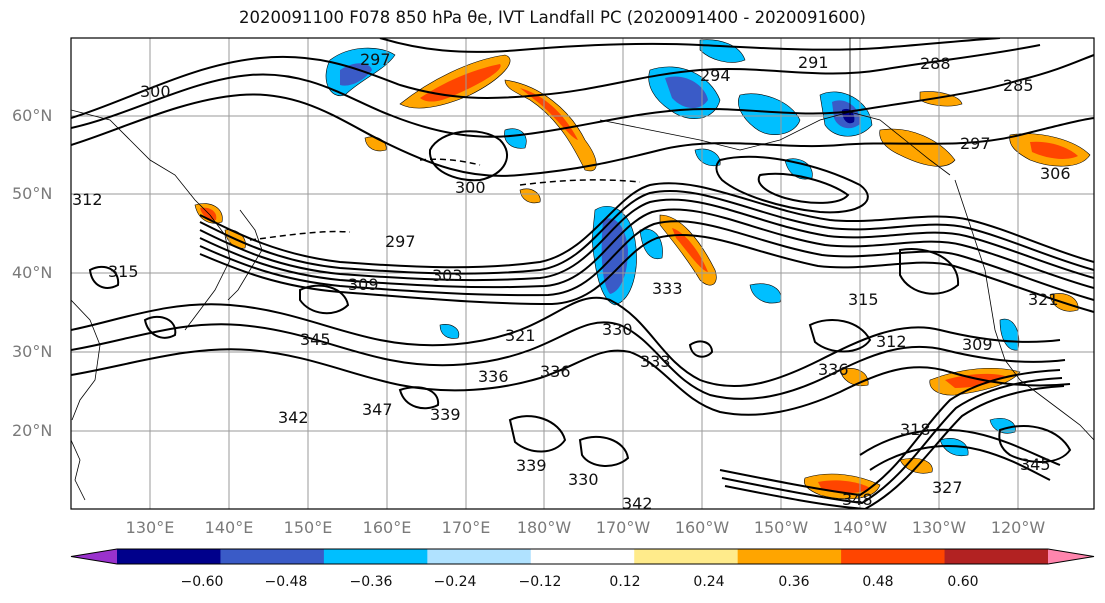 Image resolution: width=1105 pixels, height=603 pixels. What do you see at coordinates (947, 487) in the screenshot?
I see `contour-label: 327` at bounding box center [947, 487].